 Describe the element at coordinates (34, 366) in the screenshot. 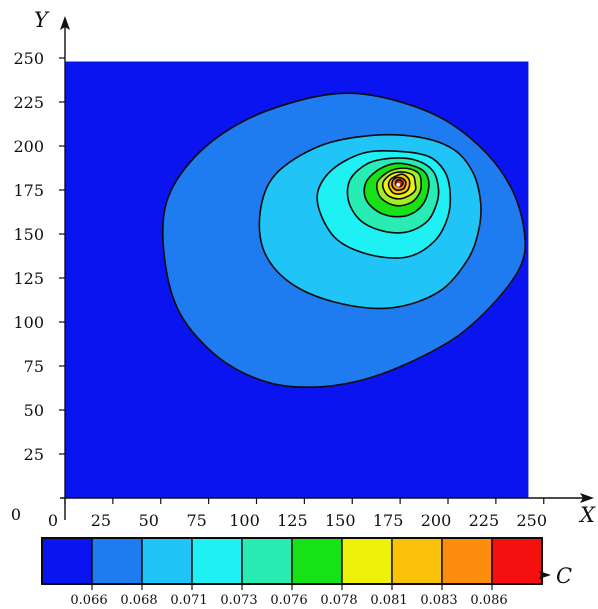

I see `y-tick-label: 75` at that location.